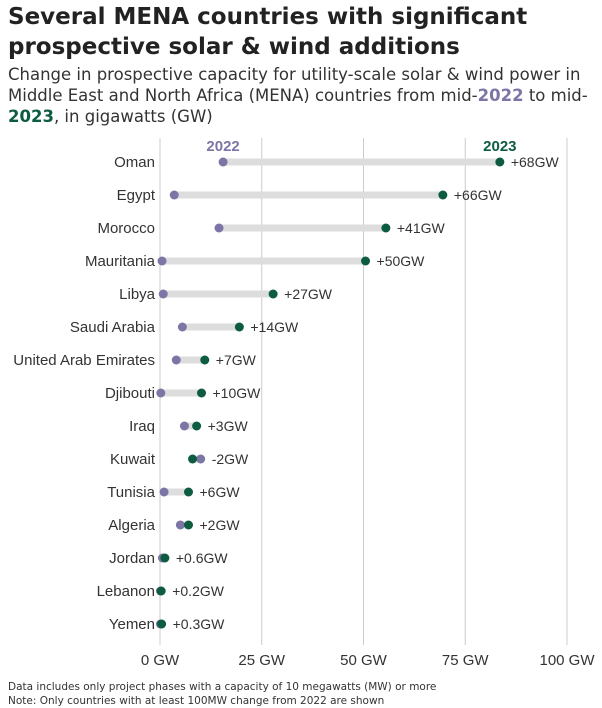 This screenshot has height=708, width=602. I want to click on change-label: +3GW, so click(228, 426).